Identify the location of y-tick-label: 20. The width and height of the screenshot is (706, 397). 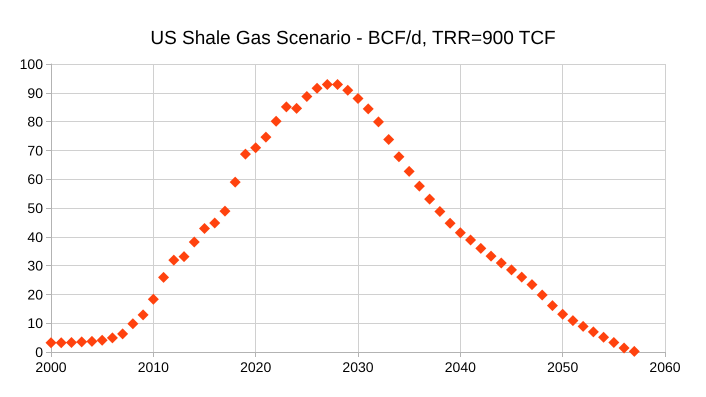
(35, 294).